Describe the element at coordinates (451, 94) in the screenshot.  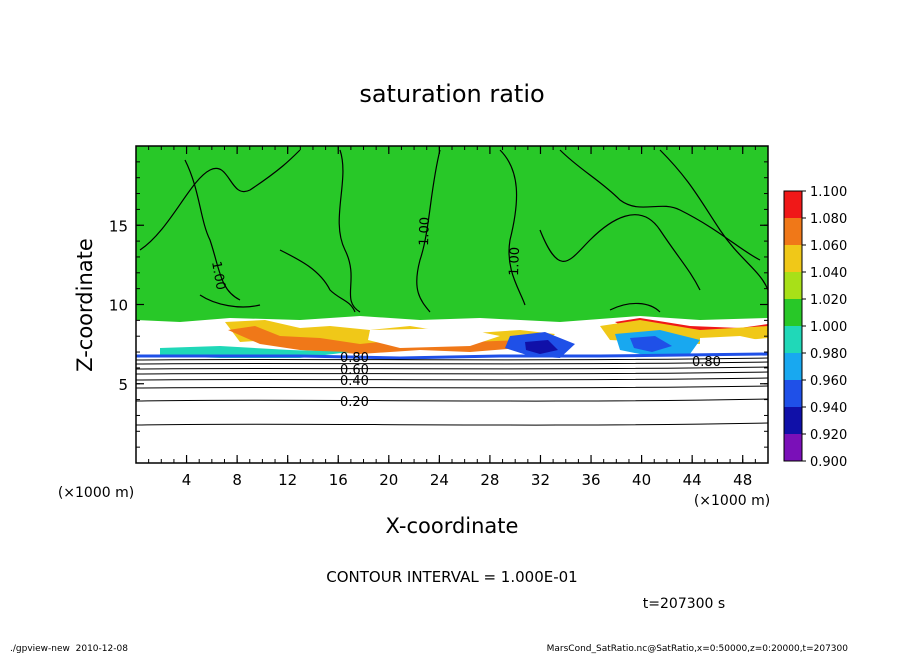
I see `chart-title: saturation ratio` at that location.